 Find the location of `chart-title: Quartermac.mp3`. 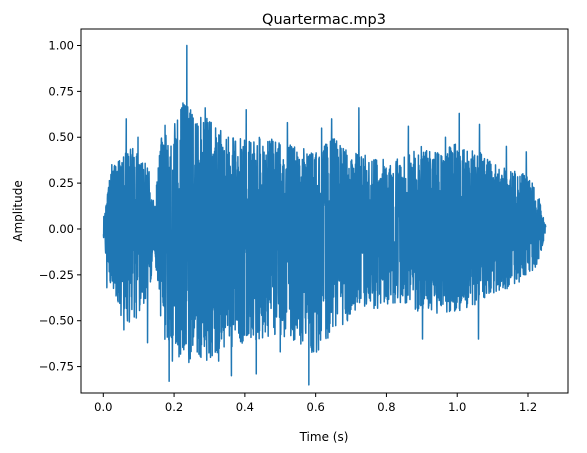

chart-title: Quartermac.mp3 is located at coordinates (324, 20).